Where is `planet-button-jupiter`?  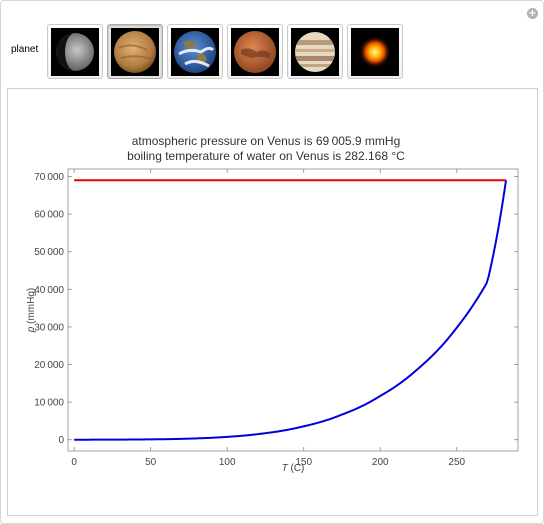
planet-button-jupiter is located at coordinates (315, 51).